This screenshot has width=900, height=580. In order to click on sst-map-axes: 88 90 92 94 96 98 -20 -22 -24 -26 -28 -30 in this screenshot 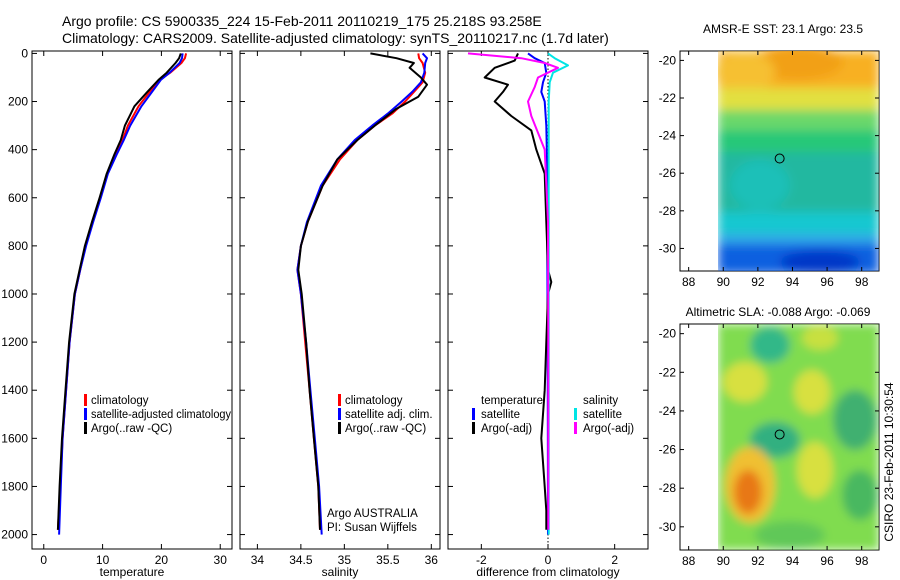, I will do `click(769, 170)`.